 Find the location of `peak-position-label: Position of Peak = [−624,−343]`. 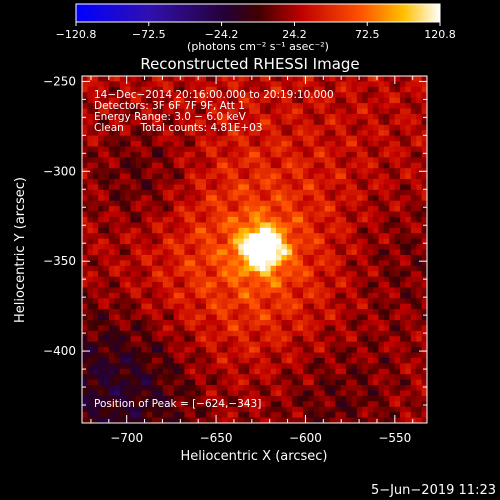

peak-position-label: Position of Peak = [−624,−343] is located at coordinates (177, 404).